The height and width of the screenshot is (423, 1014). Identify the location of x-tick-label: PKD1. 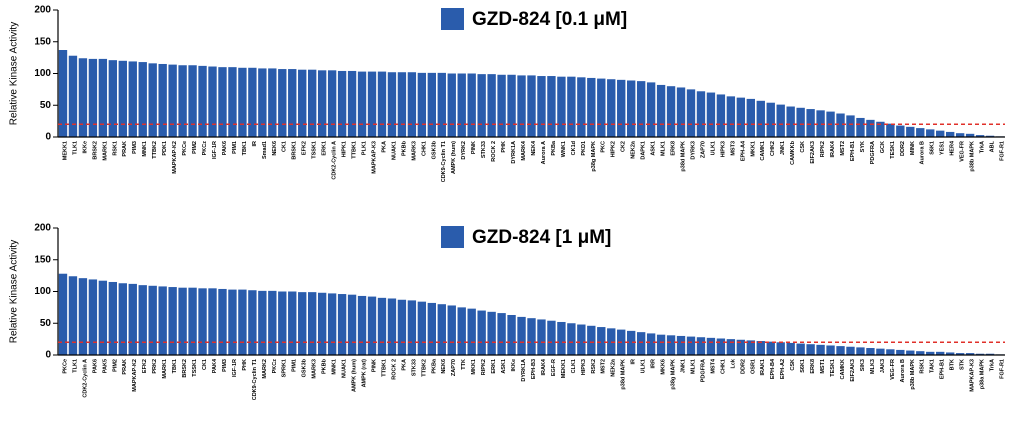
(584, 148).